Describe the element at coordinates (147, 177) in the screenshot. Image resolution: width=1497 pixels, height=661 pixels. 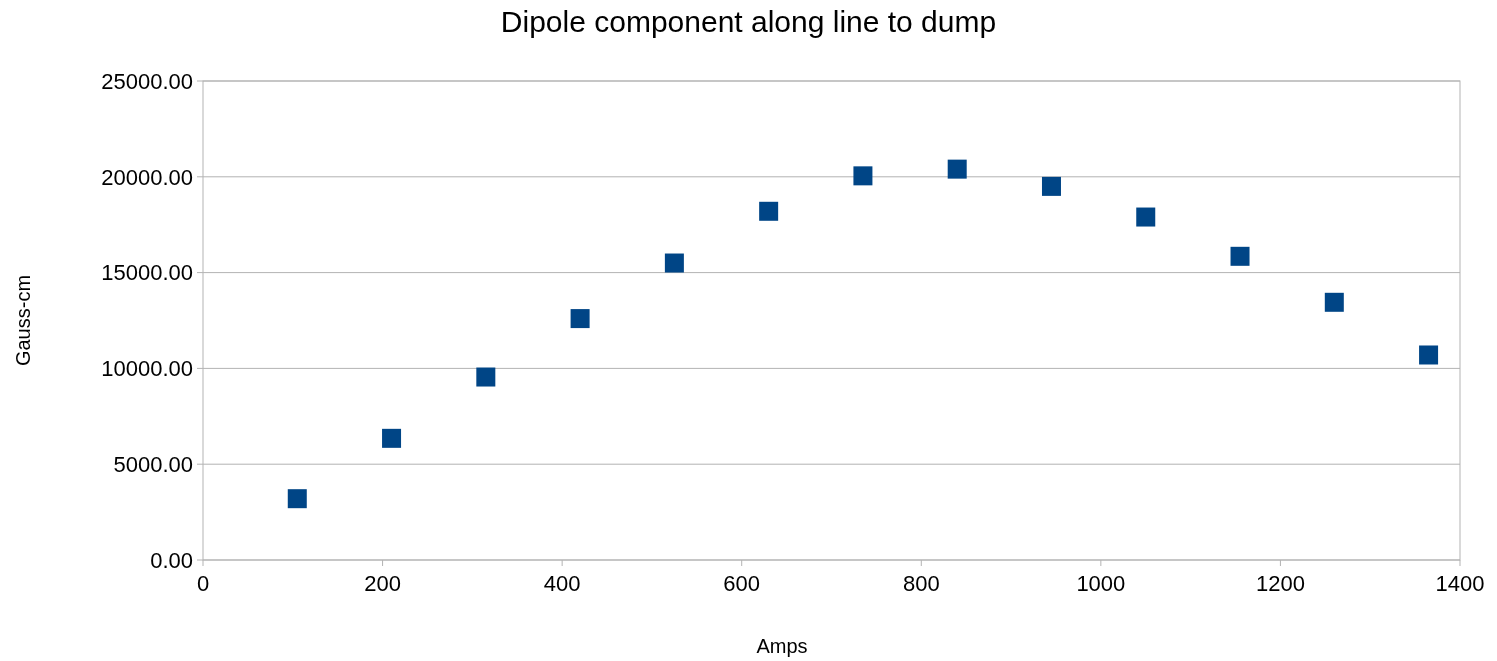
I see `y-tick-label: 20000.00` at that location.